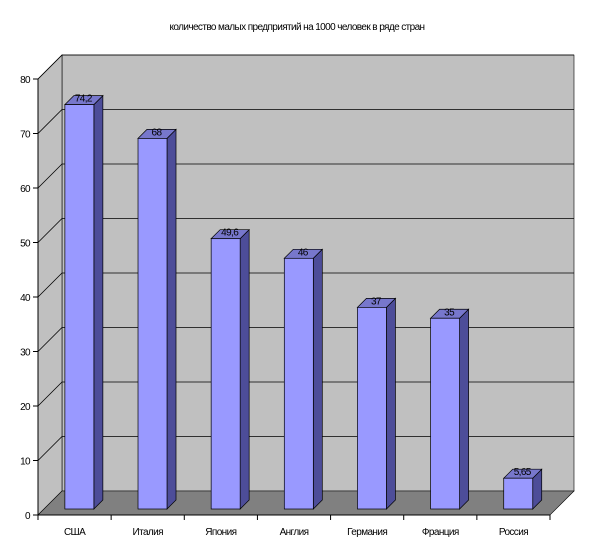  Describe the element at coordinates (84, 99) in the screenshot. I see `data-label: 74,2` at that location.